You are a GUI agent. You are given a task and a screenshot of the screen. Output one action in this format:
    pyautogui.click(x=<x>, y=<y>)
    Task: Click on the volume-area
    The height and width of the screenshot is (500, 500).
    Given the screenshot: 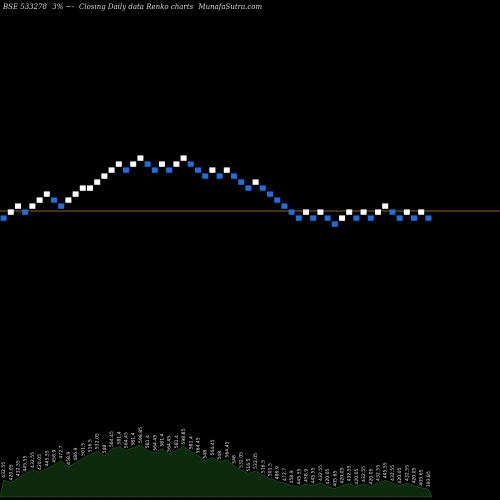 What is the action you would take?
    pyautogui.click(x=216, y=471)
    